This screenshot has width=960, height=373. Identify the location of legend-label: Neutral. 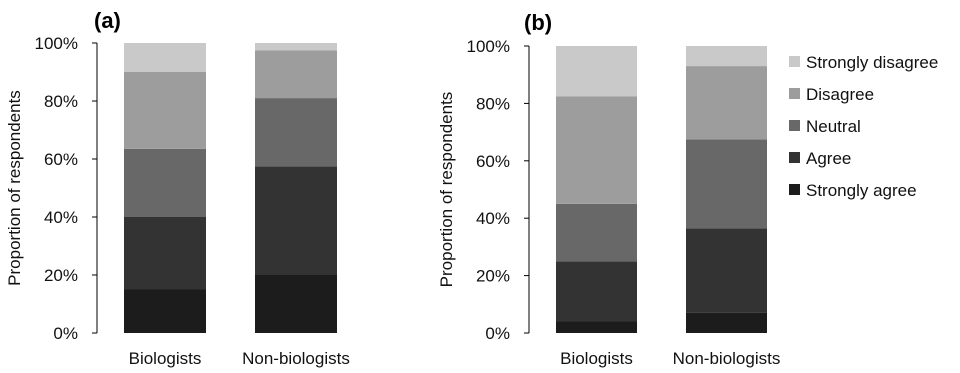
(833, 126).